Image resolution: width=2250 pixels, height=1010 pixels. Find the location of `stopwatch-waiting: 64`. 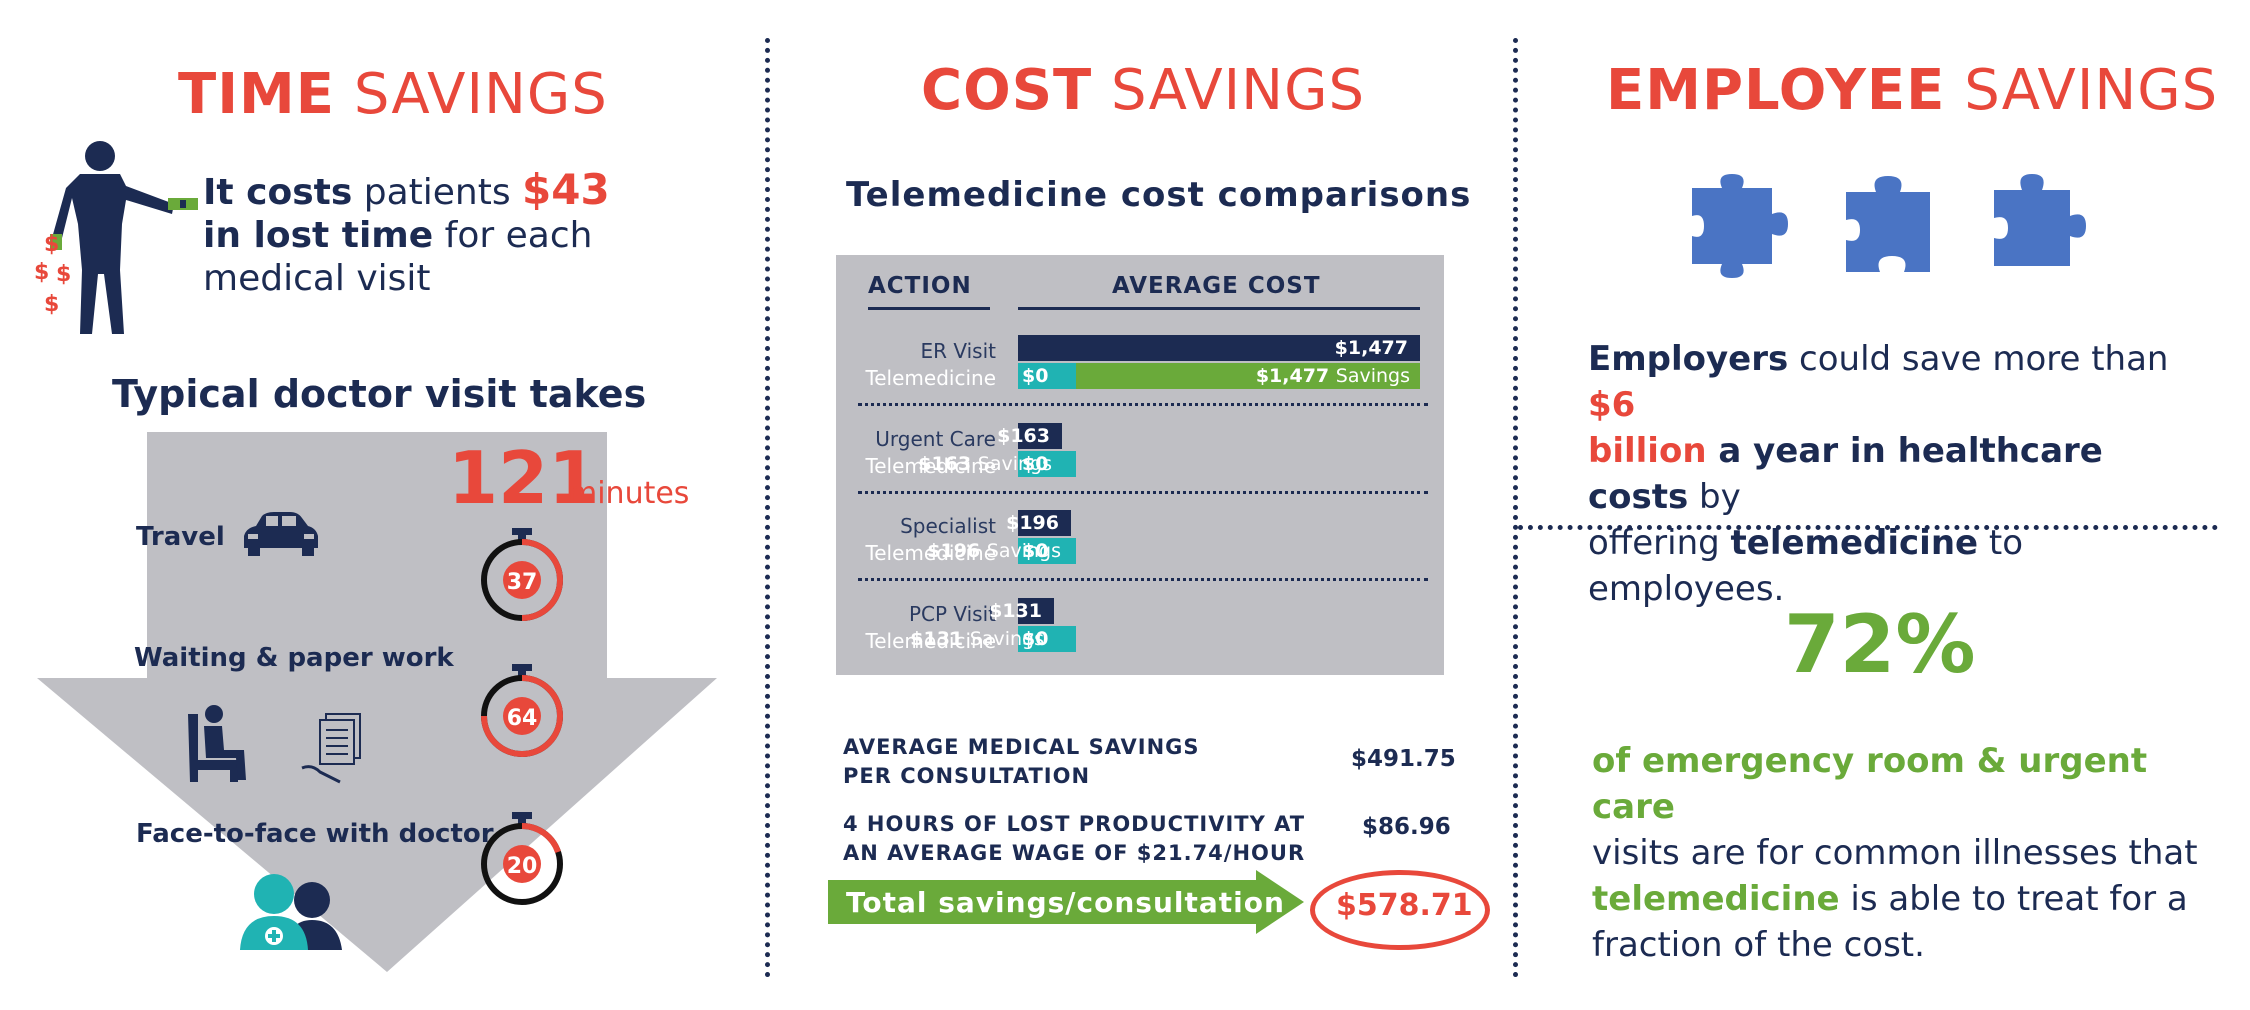

stopwatch-waiting: 64 is located at coordinates (522, 710).